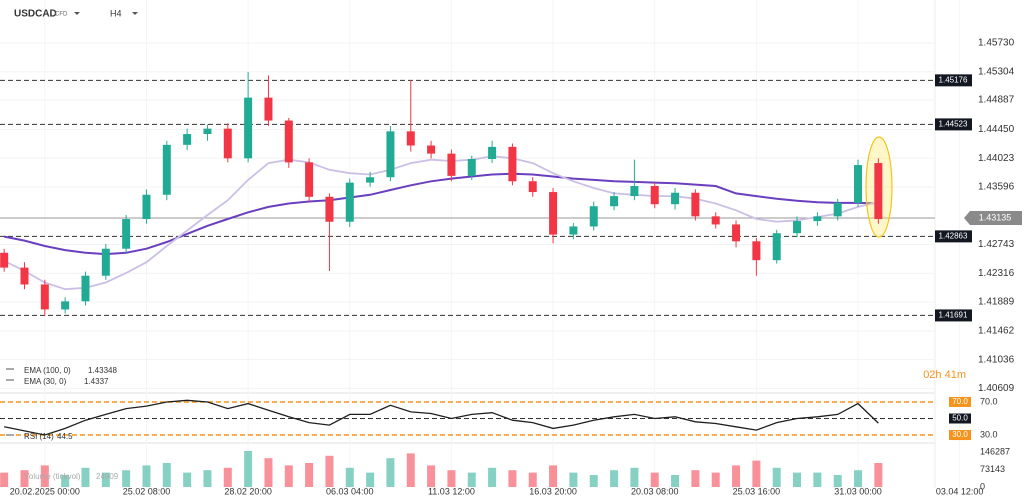 Image resolution: width=1024 pixels, height=502 pixels. Describe the element at coordinates (996, 99) in the screenshot. I see `y-tick-label: 1.44887` at that location.